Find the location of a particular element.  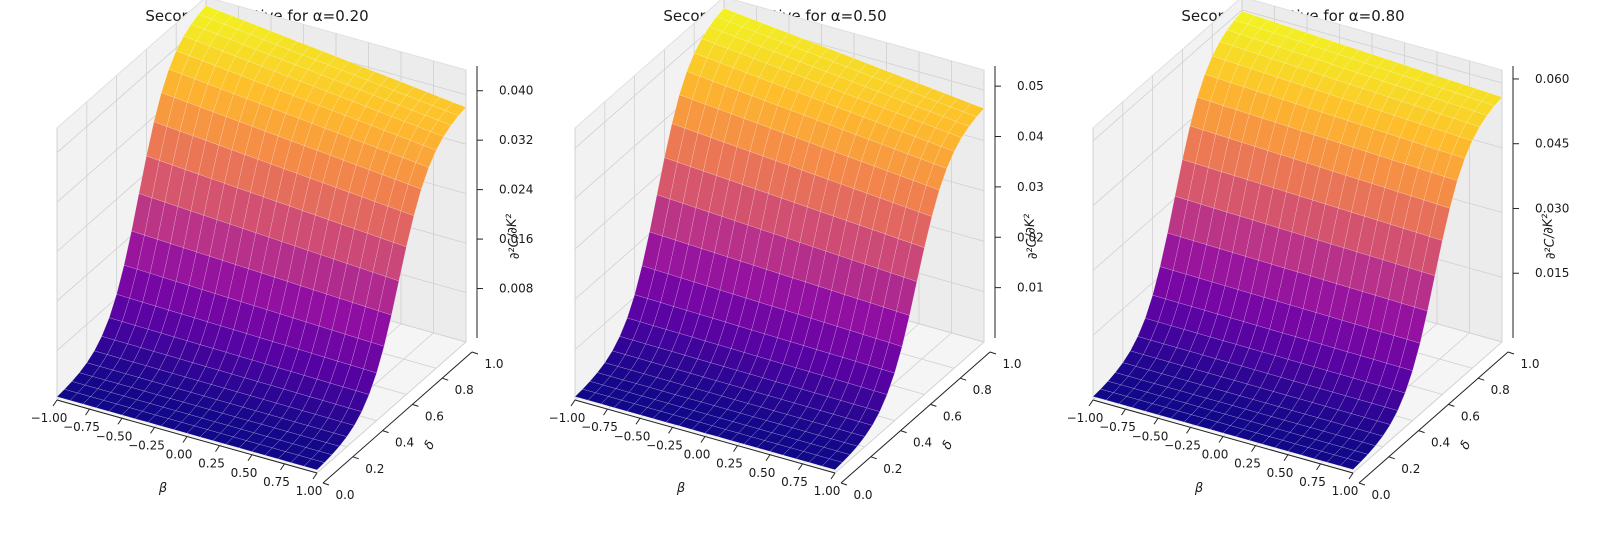

z-tick-label: 0.03 is located at coordinates (1030, 187).